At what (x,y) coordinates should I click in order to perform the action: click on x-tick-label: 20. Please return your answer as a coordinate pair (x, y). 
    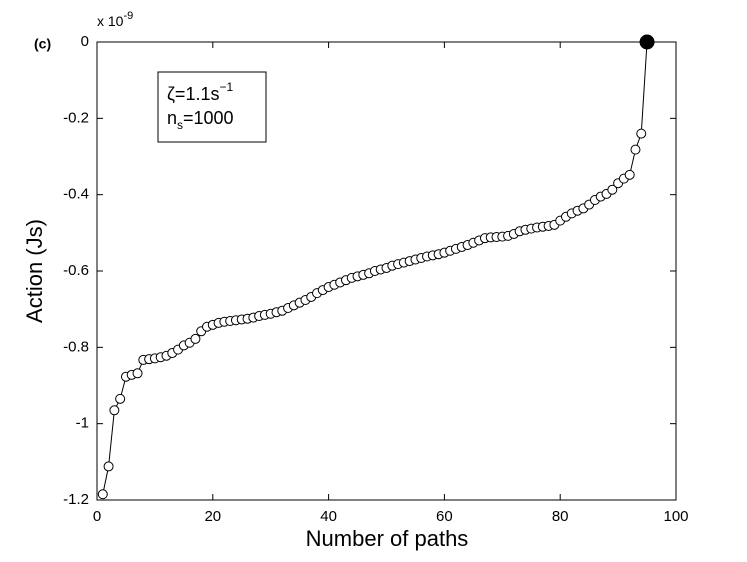
    Looking at the image, I should click on (212, 516).